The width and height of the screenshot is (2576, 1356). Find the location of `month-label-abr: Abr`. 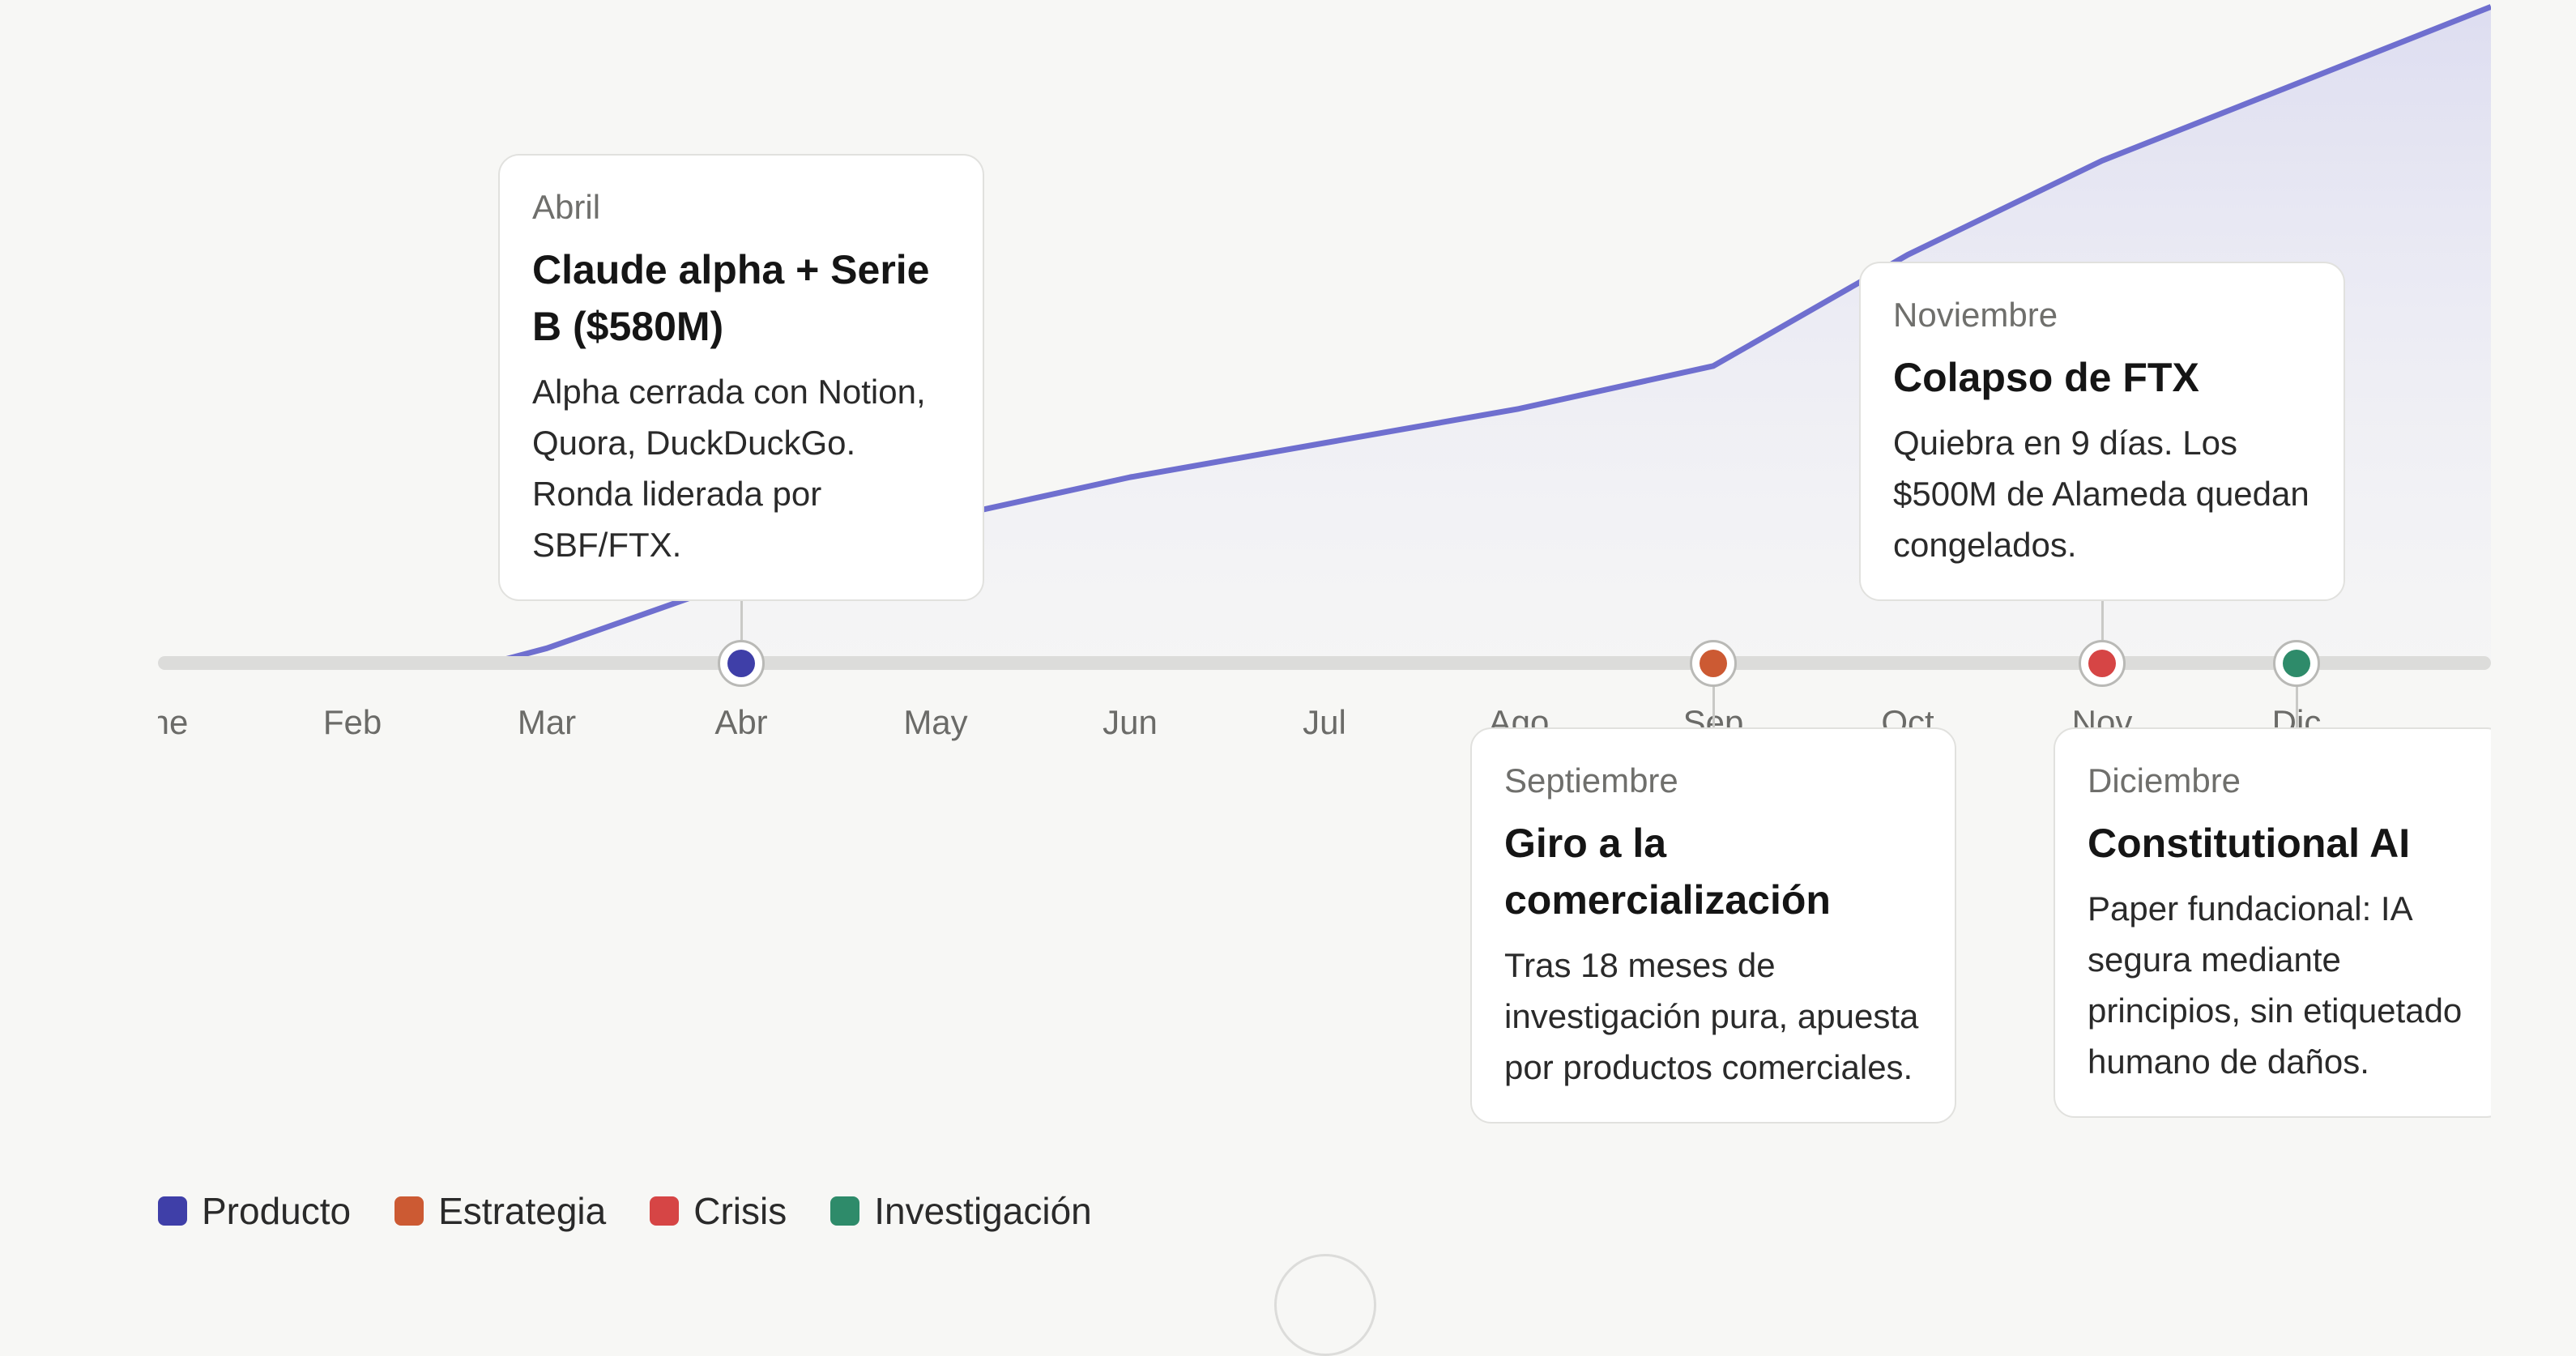

month-label-abr: Abr is located at coordinates (741, 722).